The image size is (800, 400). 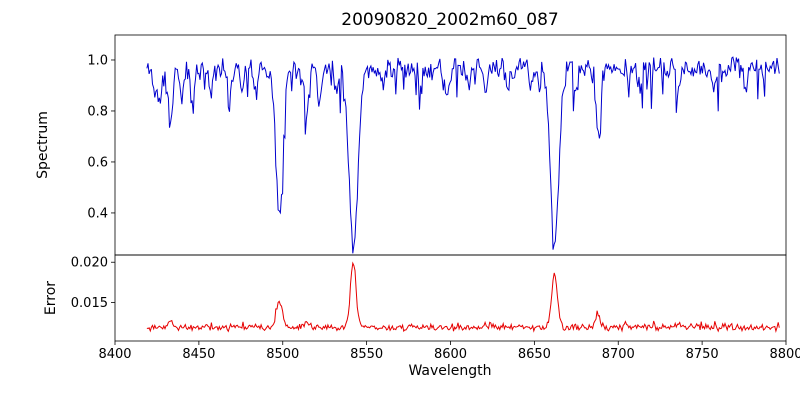 I want to click on x-tick-label: 8450, so click(x=198, y=354).